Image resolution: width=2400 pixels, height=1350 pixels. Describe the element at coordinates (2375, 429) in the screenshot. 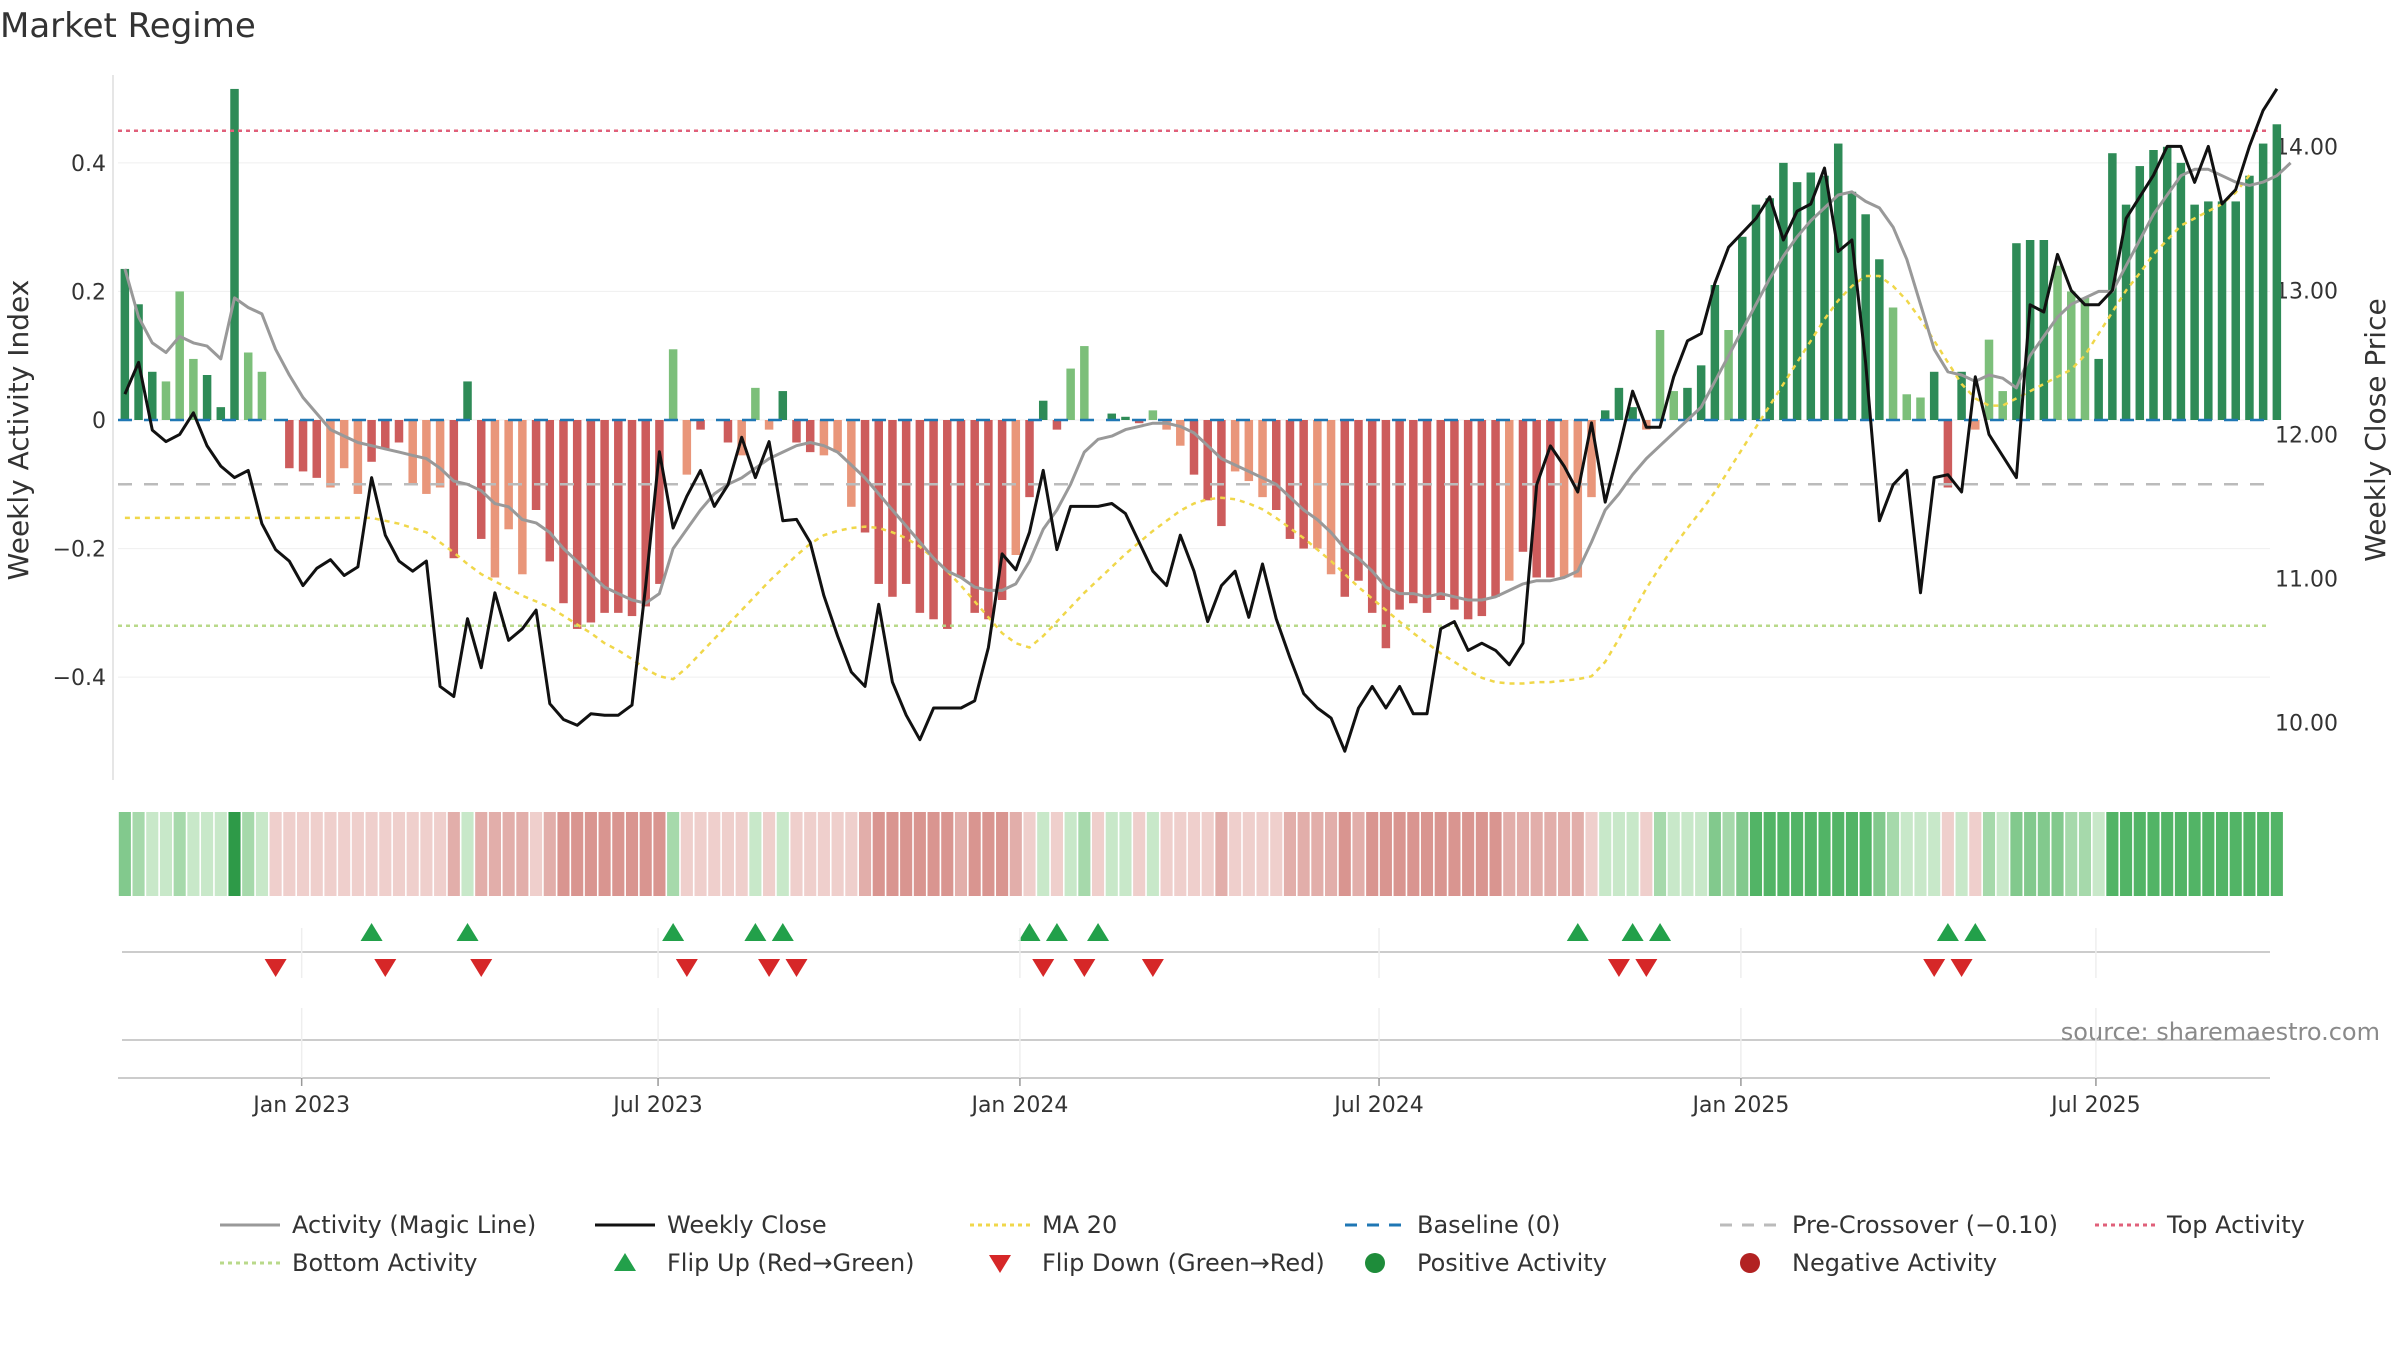

I see `y2-axis-label: Weekly Close Price` at that location.